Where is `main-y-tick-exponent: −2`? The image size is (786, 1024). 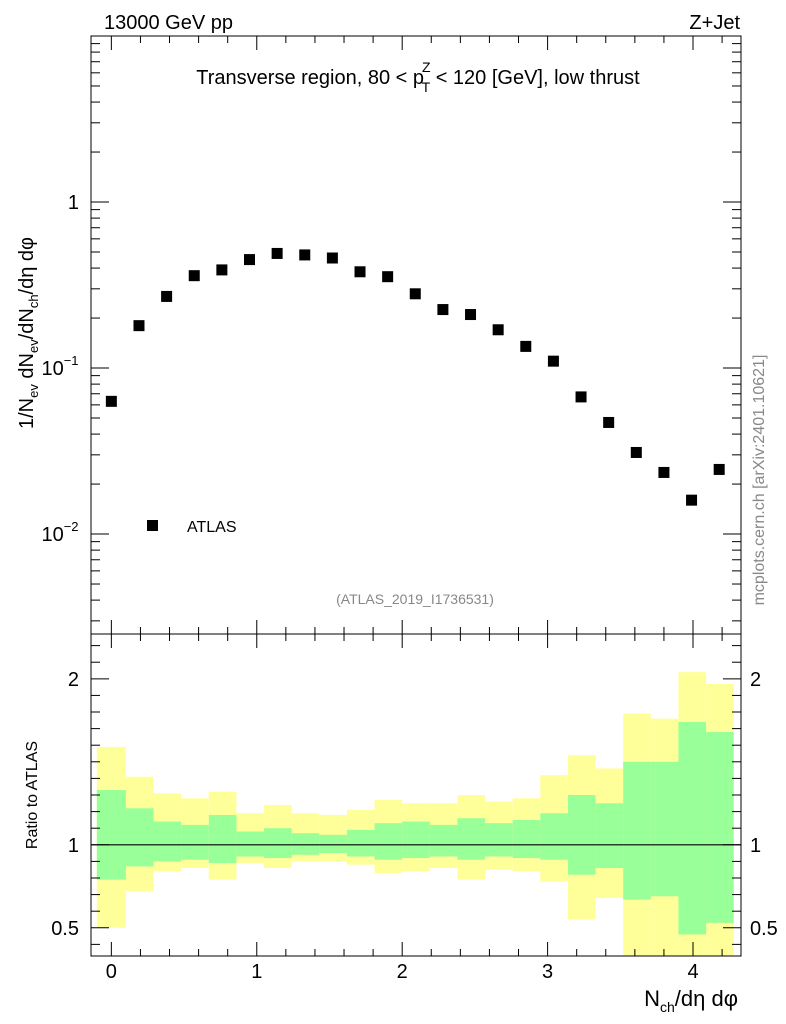
main-y-tick-exponent: −2 is located at coordinates (71, 526).